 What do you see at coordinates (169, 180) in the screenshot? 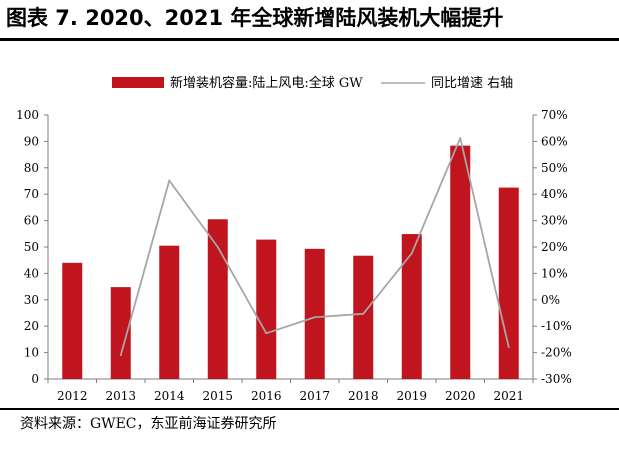
I see `growth-point-2014` at bounding box center [169, 180].